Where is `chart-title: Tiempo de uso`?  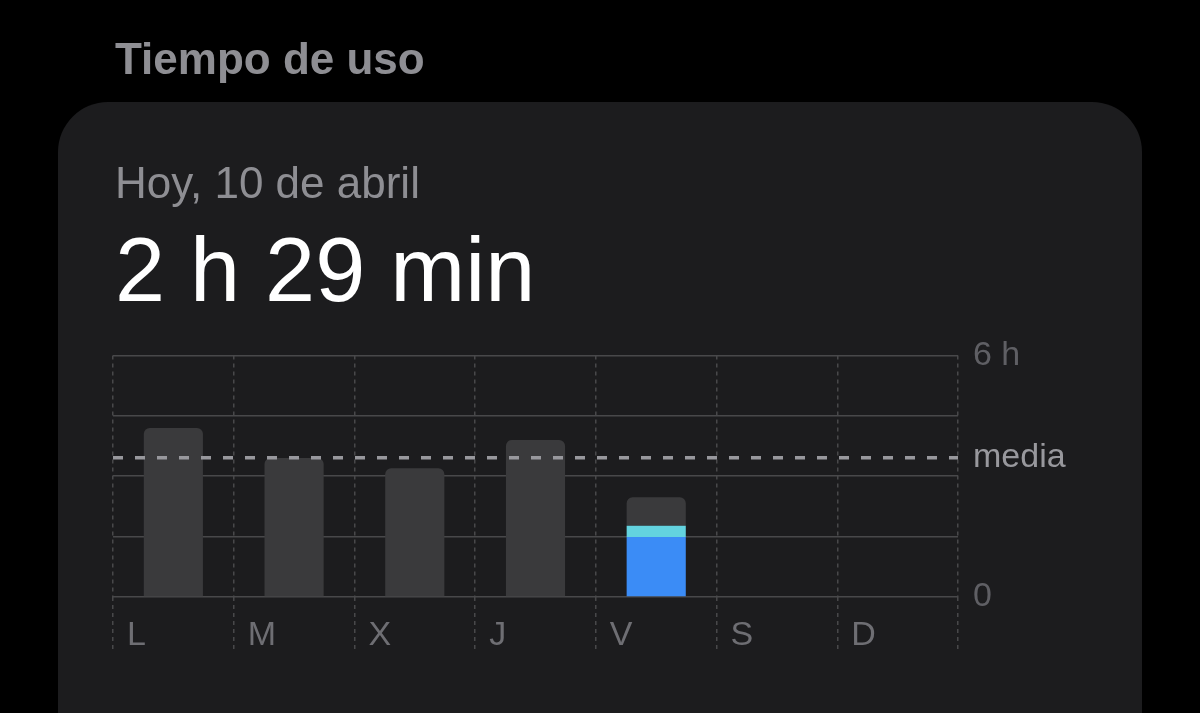 chart-title: Tiempo de uso is located at coordinates (270, 58).